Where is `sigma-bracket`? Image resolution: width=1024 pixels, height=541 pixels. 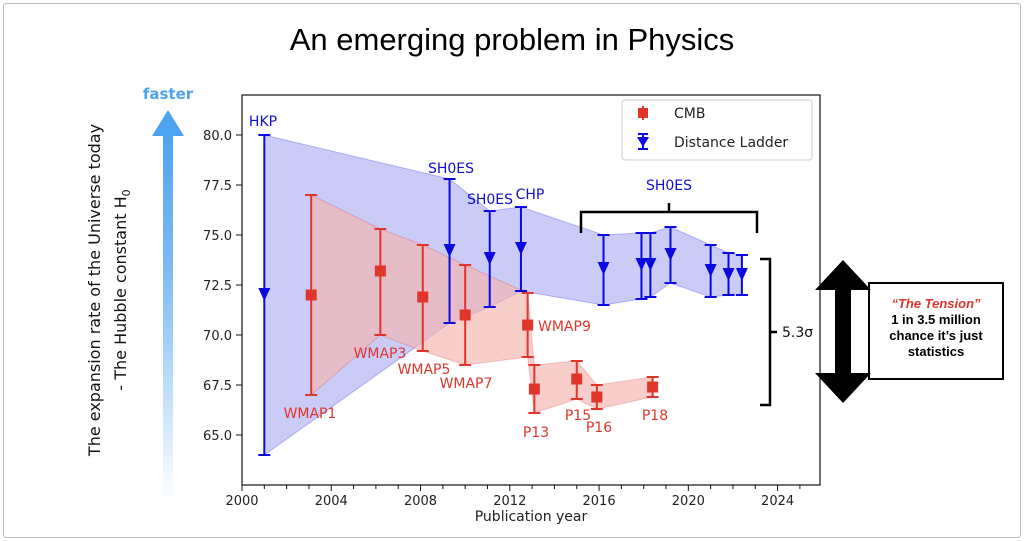 sigma-bracket is located at coordinates (768, 332).